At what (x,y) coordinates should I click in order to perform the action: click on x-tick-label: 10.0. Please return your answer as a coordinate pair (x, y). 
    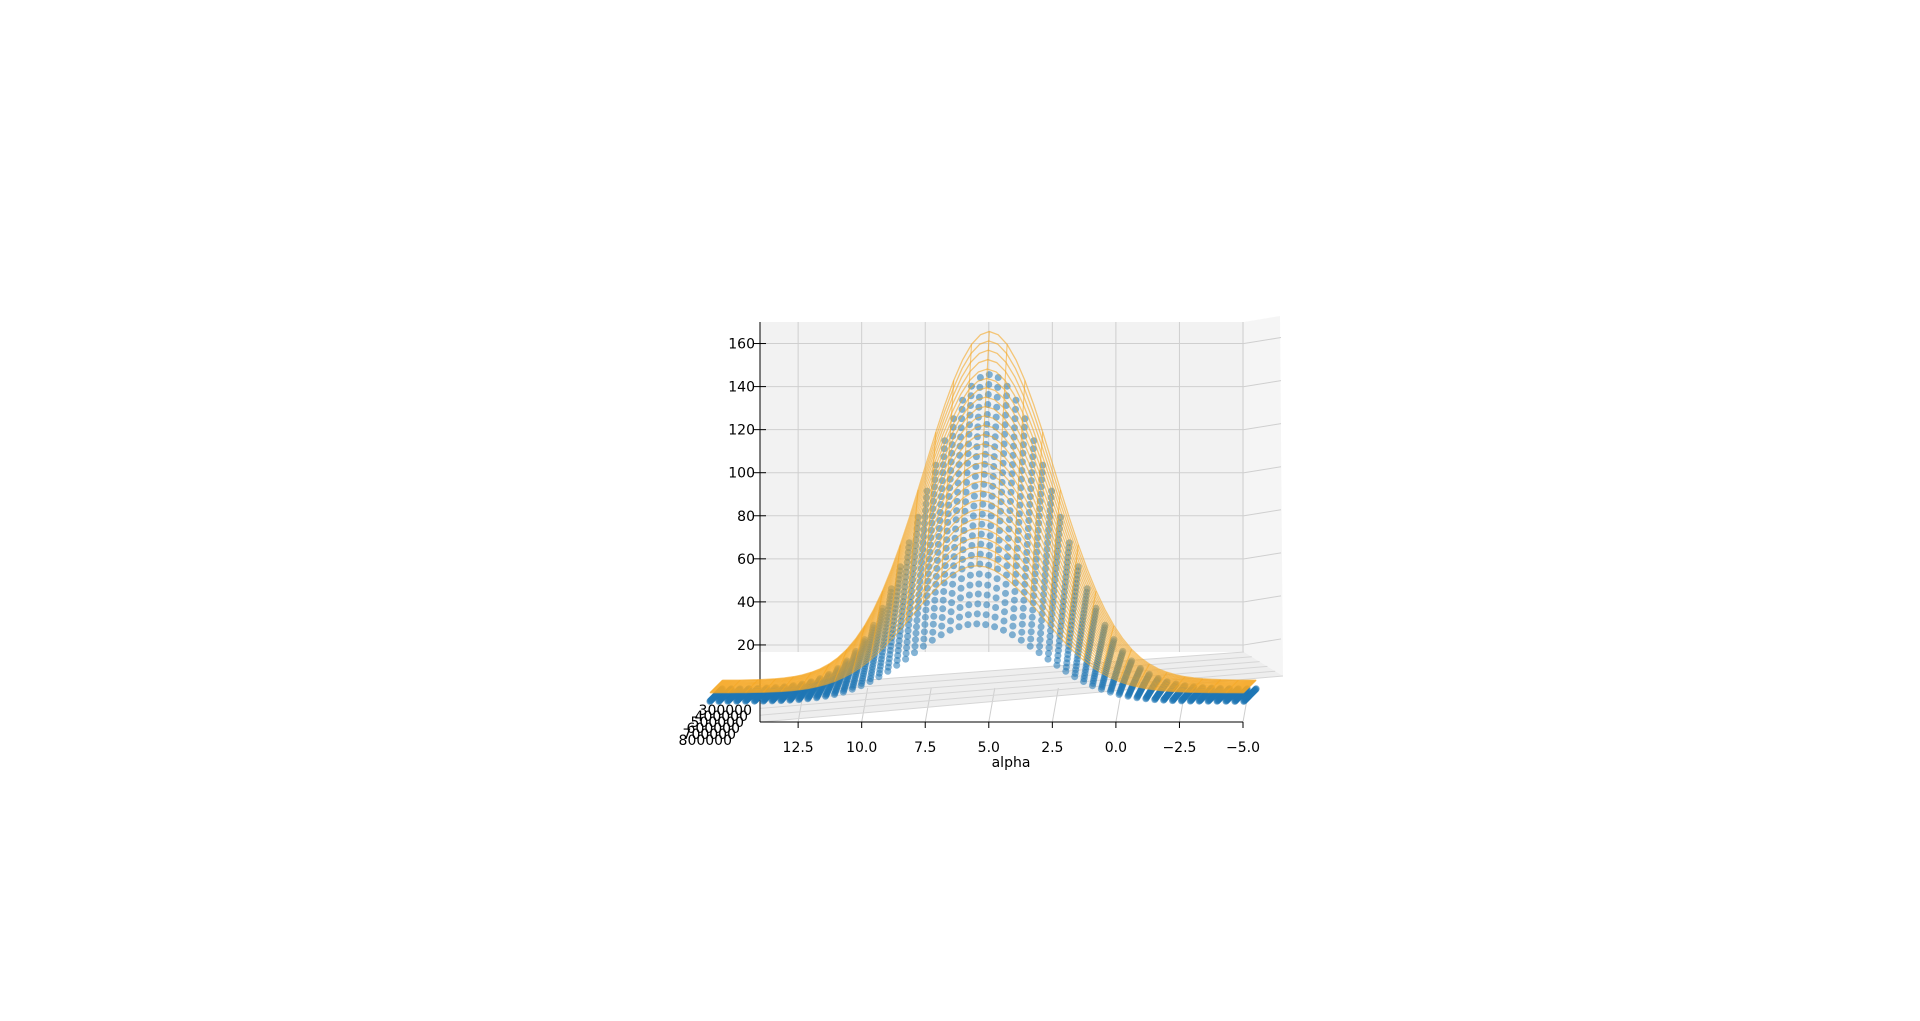
    Looking at the image, I should click on (861, 748).